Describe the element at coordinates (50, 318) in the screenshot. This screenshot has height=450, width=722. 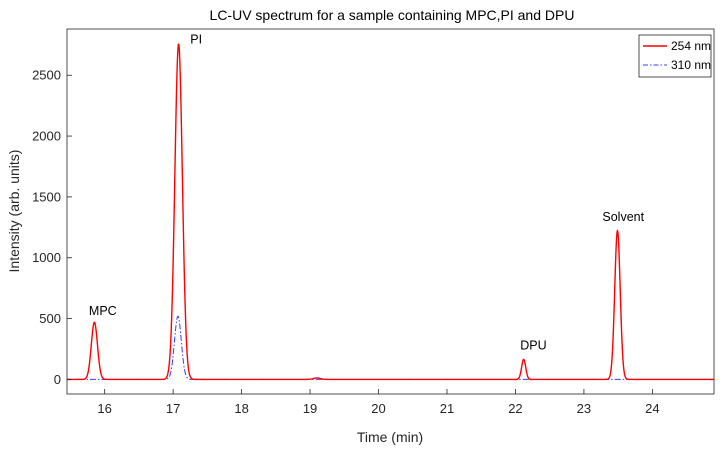
I see `y-tick-label: 500` at that location.